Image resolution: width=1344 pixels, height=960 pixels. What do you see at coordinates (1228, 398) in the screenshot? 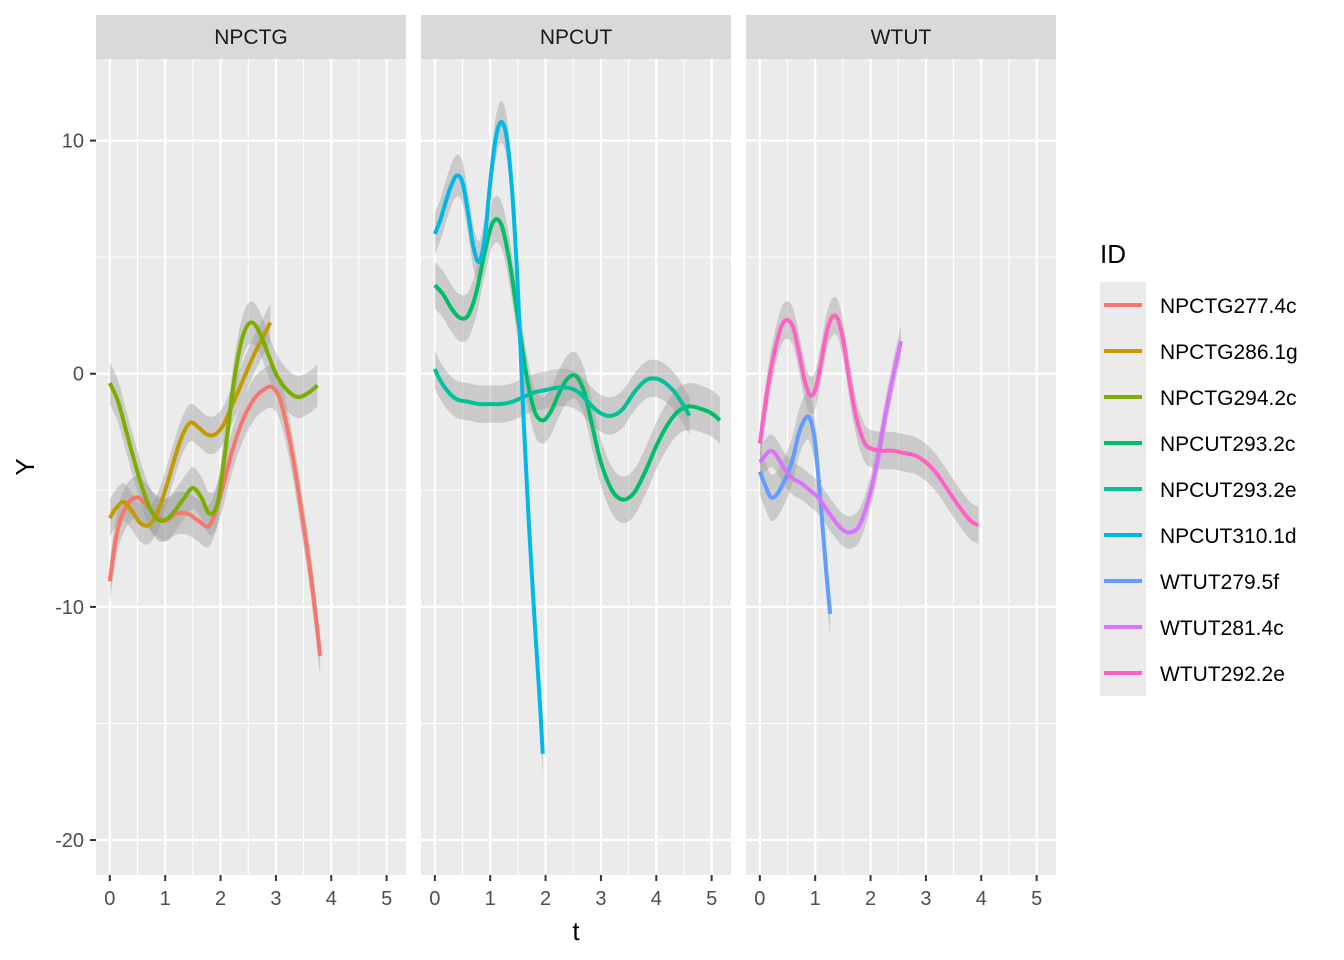
I see `legend-label: NPCTG294.2c` at bounding box center [1228, 398].